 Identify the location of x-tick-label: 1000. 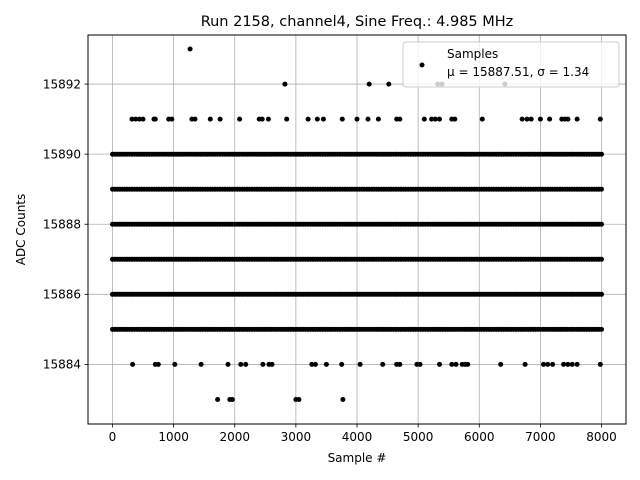
(173, 437).